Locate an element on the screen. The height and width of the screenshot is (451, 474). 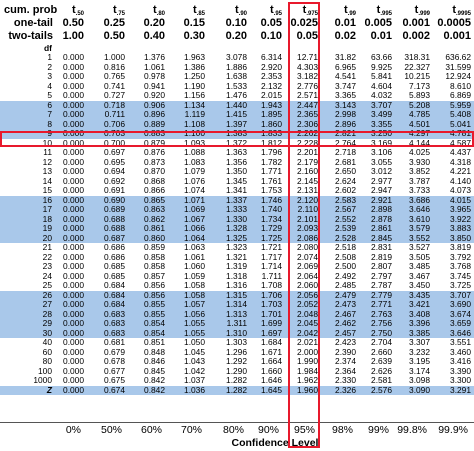
table-cell: 0.694 is located at coordinates (114, 171).